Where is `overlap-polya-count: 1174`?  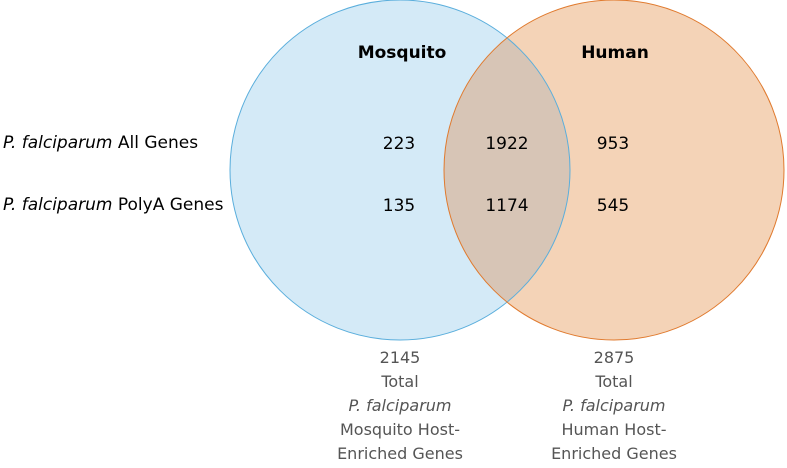 overlap-polya-count: 1174 is located at coordinates (507, 206).